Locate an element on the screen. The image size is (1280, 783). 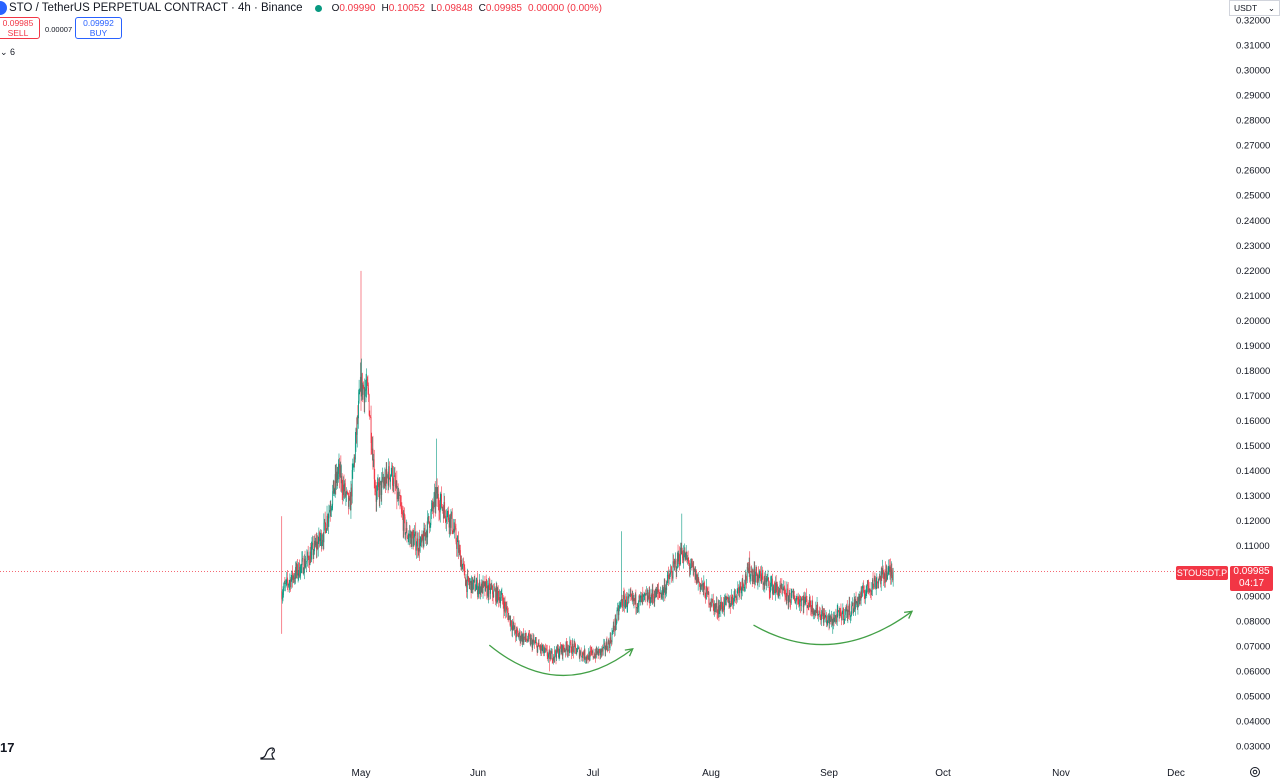
sell-button: 0.09985 SELL is located at coordinates (20, 28).